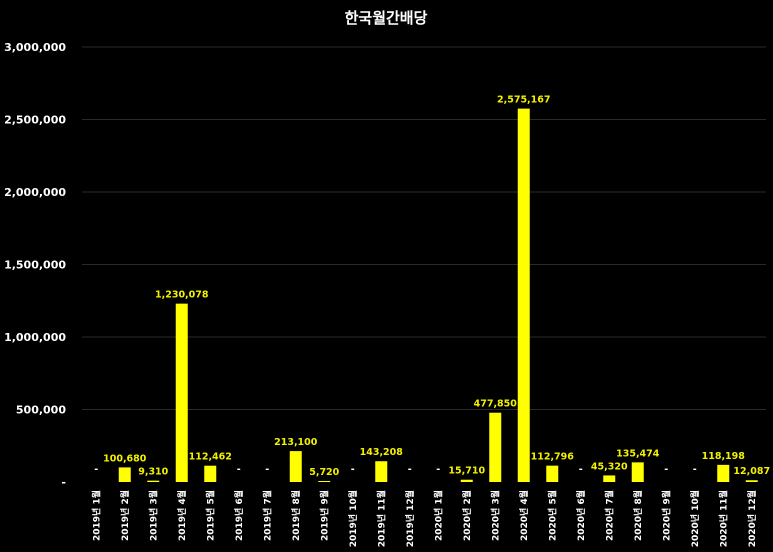 Image resolution: width=773 pixels, height=552 pixels. I want to click on data-label: 213,100, so click(296, 442).